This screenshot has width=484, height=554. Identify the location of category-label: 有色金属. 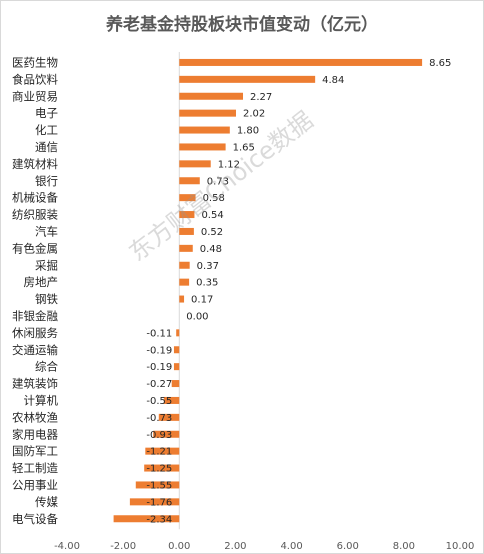
(35, 248).